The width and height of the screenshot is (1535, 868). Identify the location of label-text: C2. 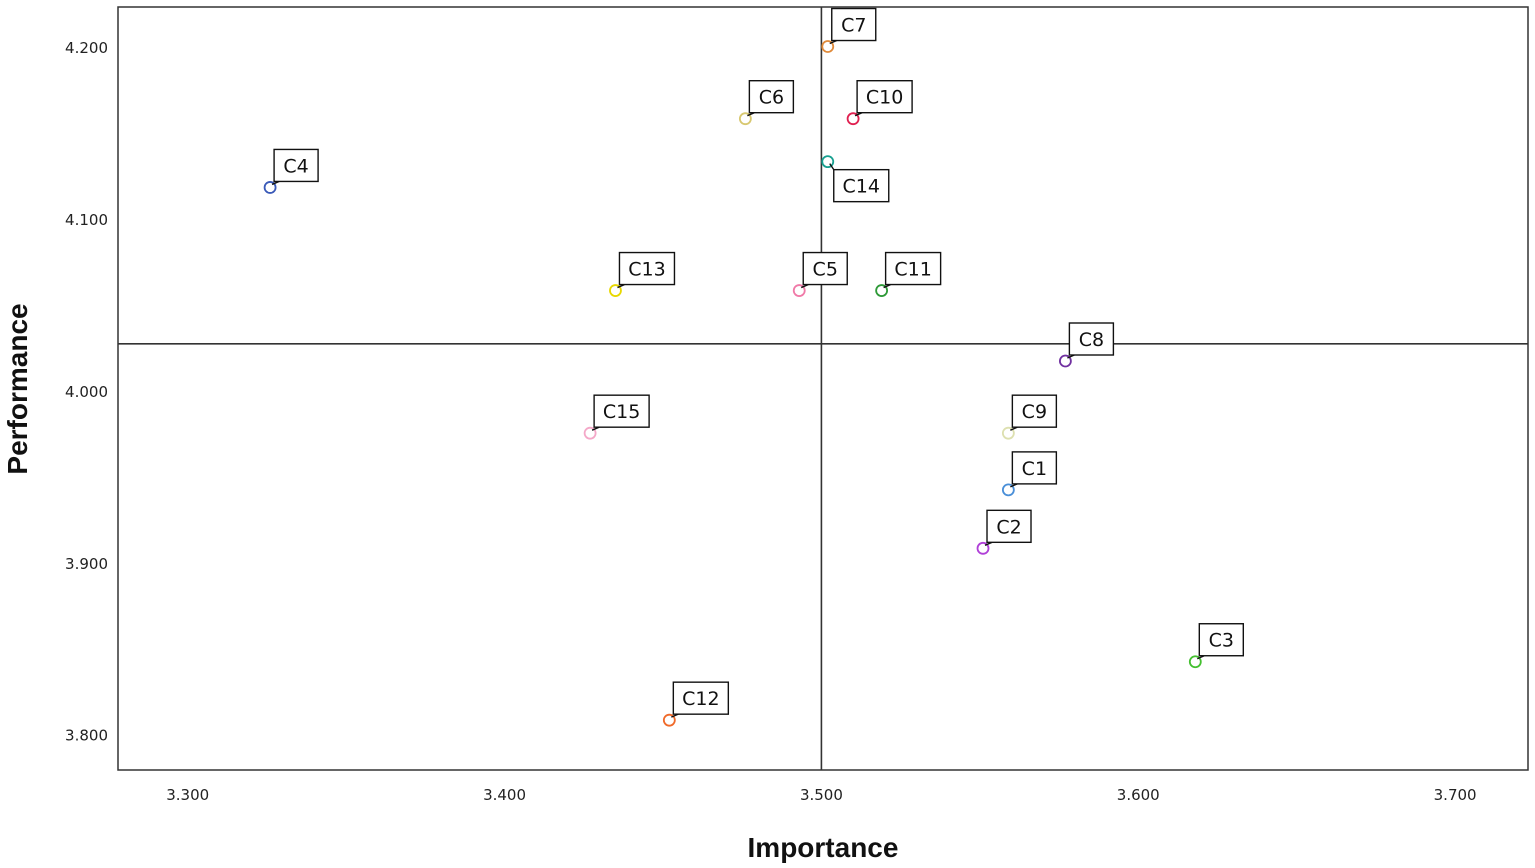
(1008, 527).